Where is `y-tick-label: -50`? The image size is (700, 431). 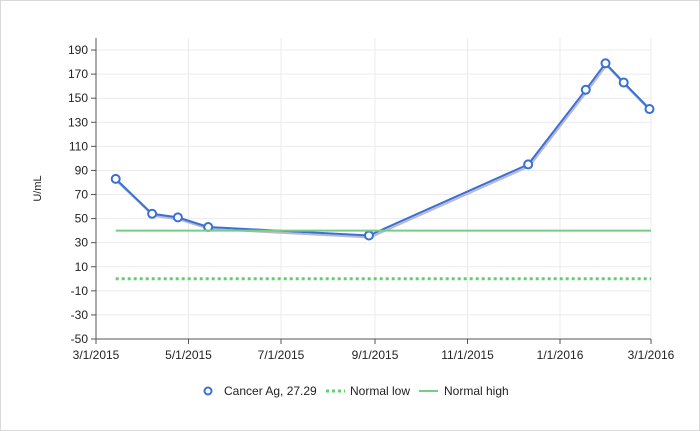 y-tick-label: -50 is located at coordinates (80, 339).